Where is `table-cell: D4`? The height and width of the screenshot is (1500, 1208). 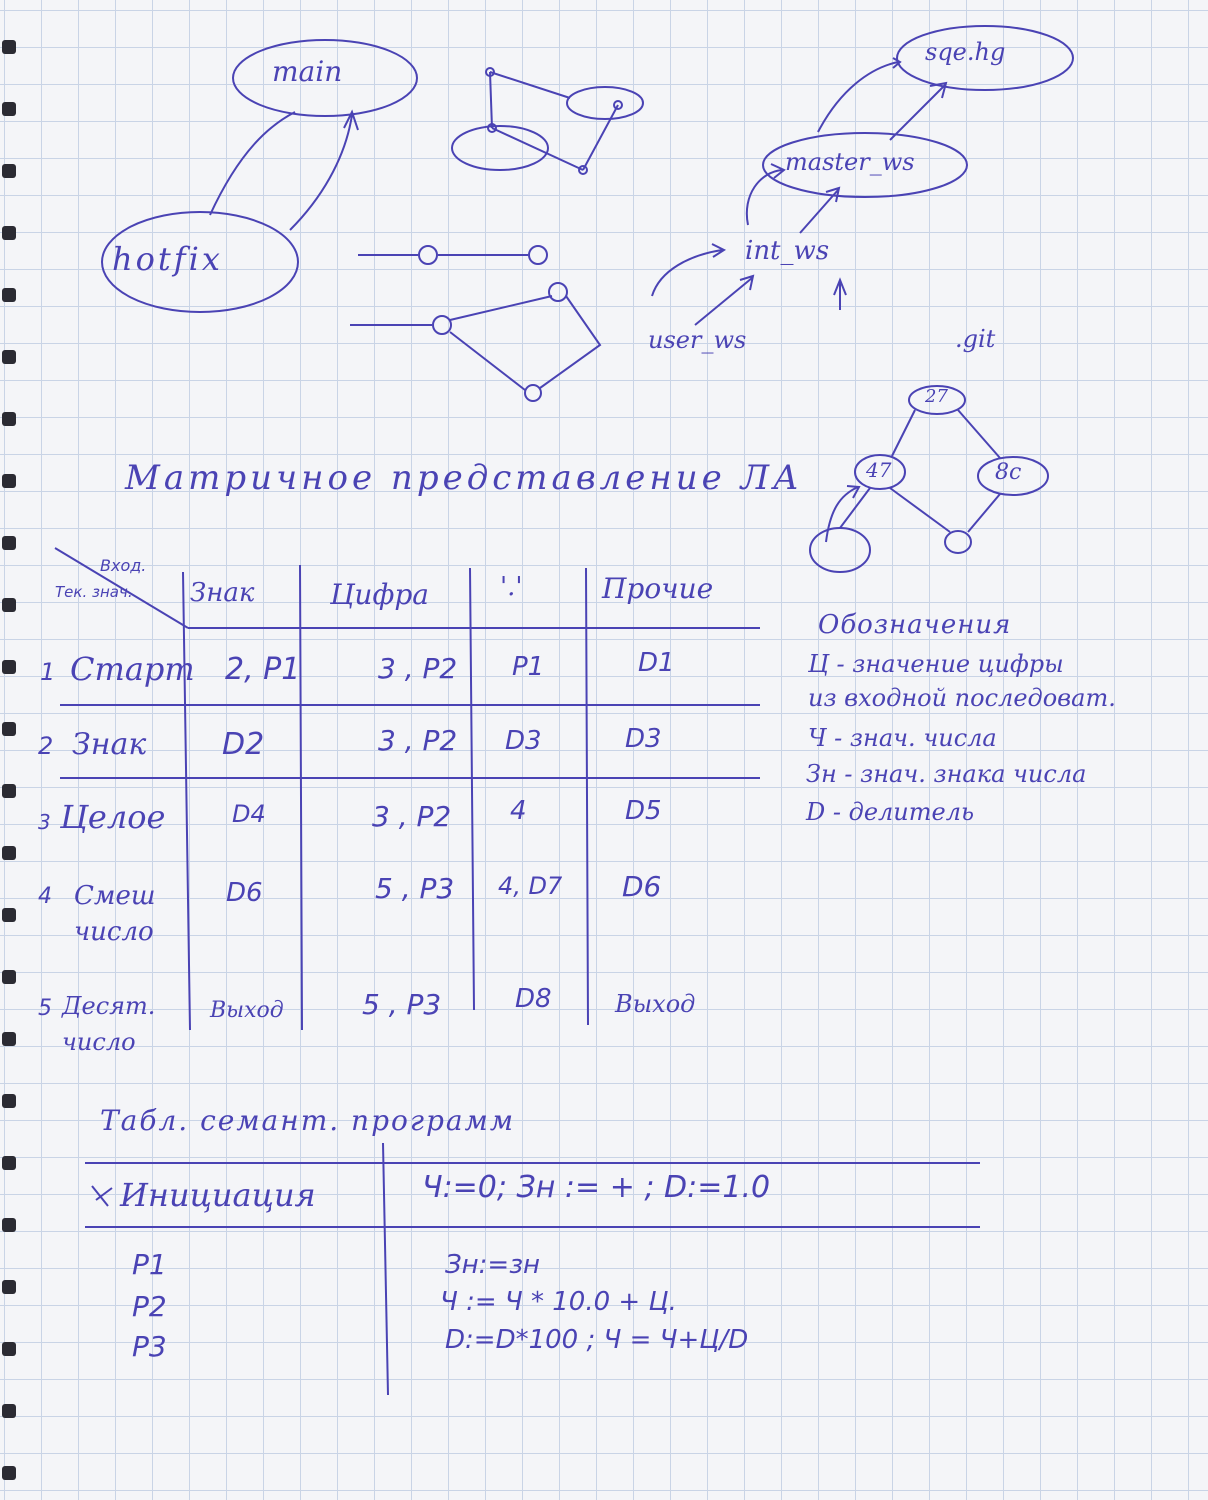
table-cell: D4 is located at coordinates (249, 814).